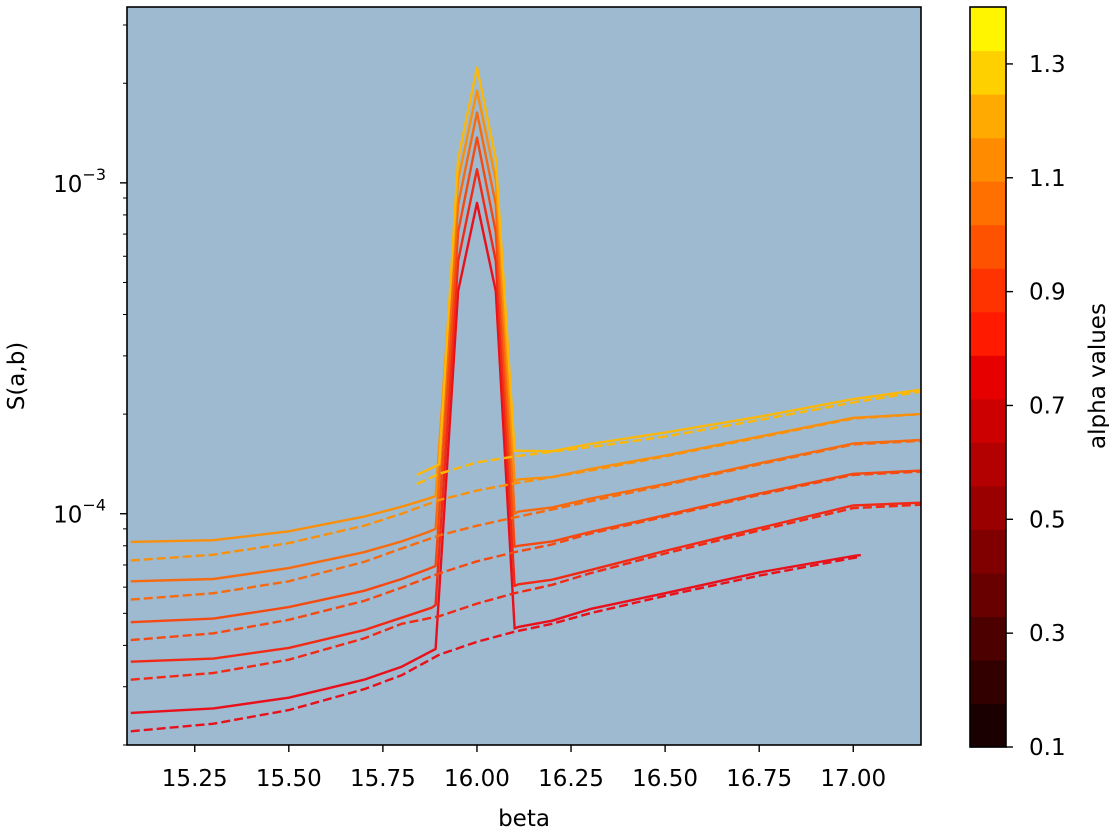 The image size is (1109, 833). Describe the element at coordinates (1047, 520) in the screenshot. I see `colorbar-tick-label: 0.5` at that location.